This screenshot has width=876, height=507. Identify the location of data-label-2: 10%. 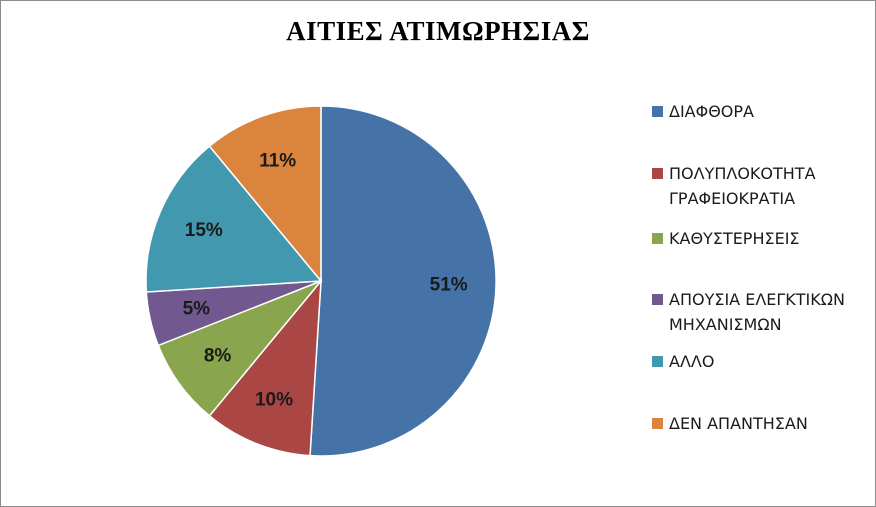
(274, 399).